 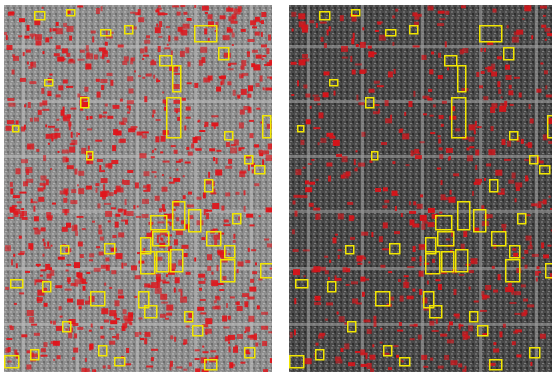 What do you see at coordinates (420, 101) in the screenshot?
I see `right-road-horizontal` at bounding box center [420, 101].